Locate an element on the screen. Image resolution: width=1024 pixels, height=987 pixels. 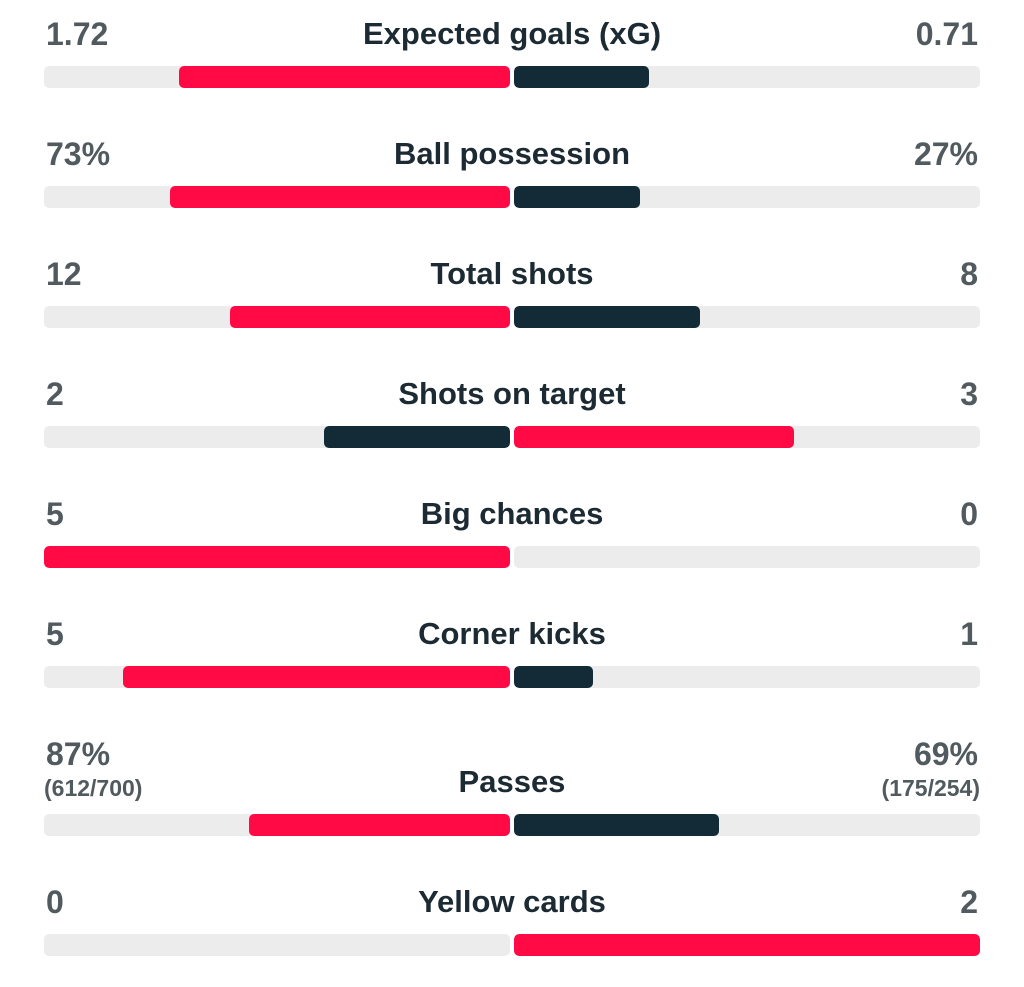
away-value: 27% is located at coordinates (945, 154).